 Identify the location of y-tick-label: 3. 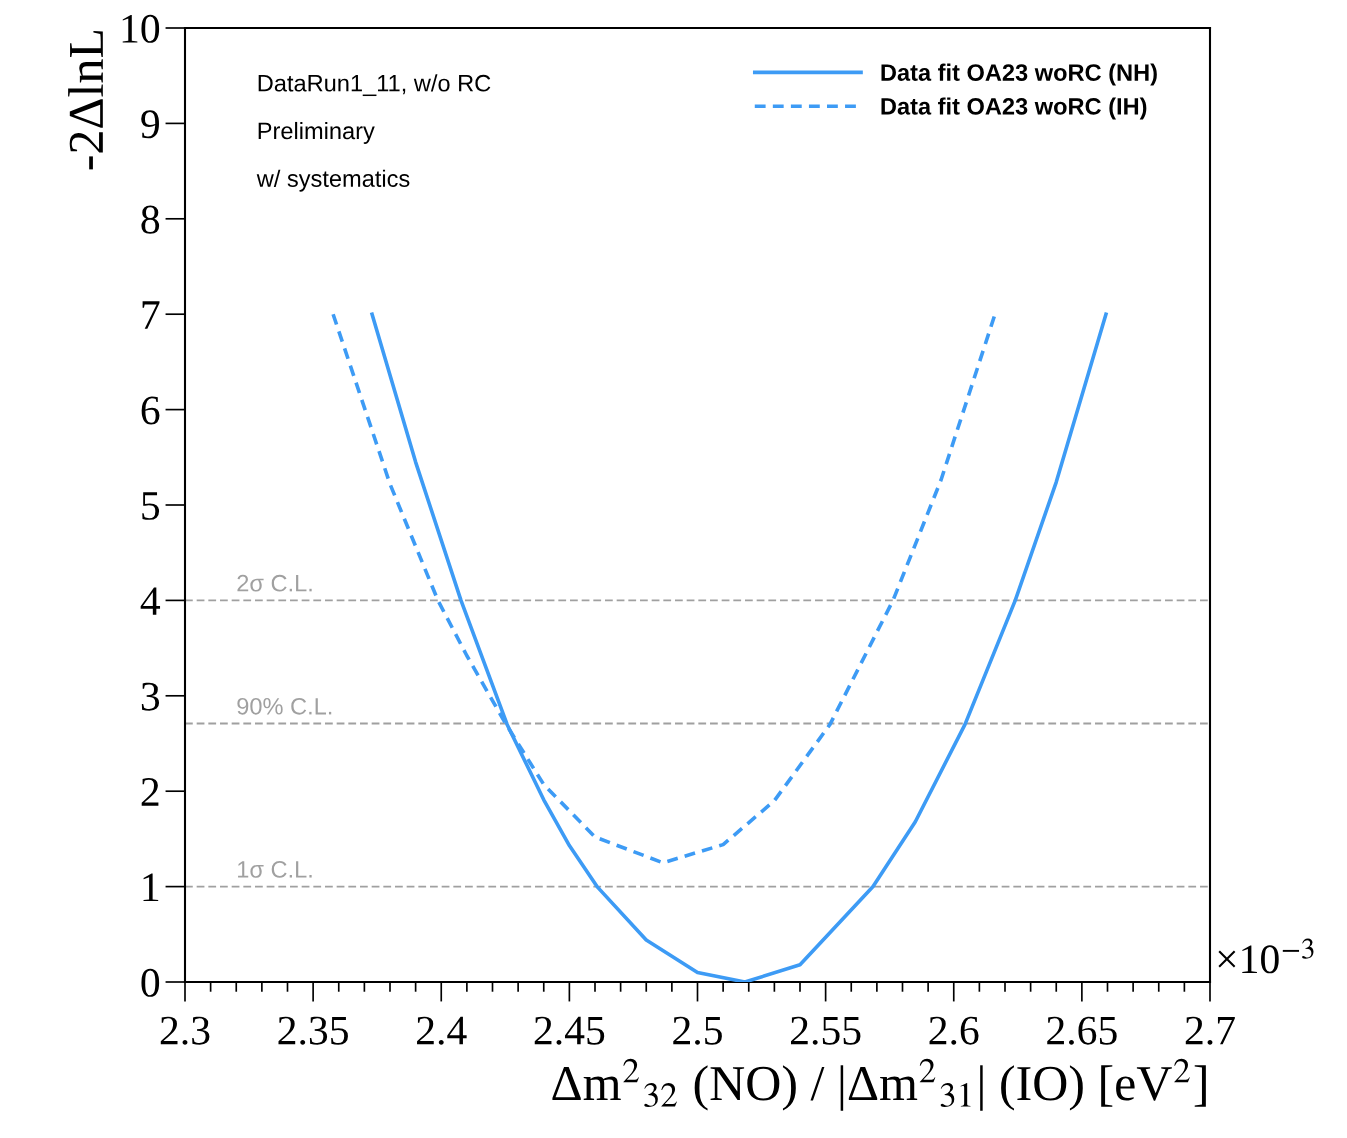
(150, 696).